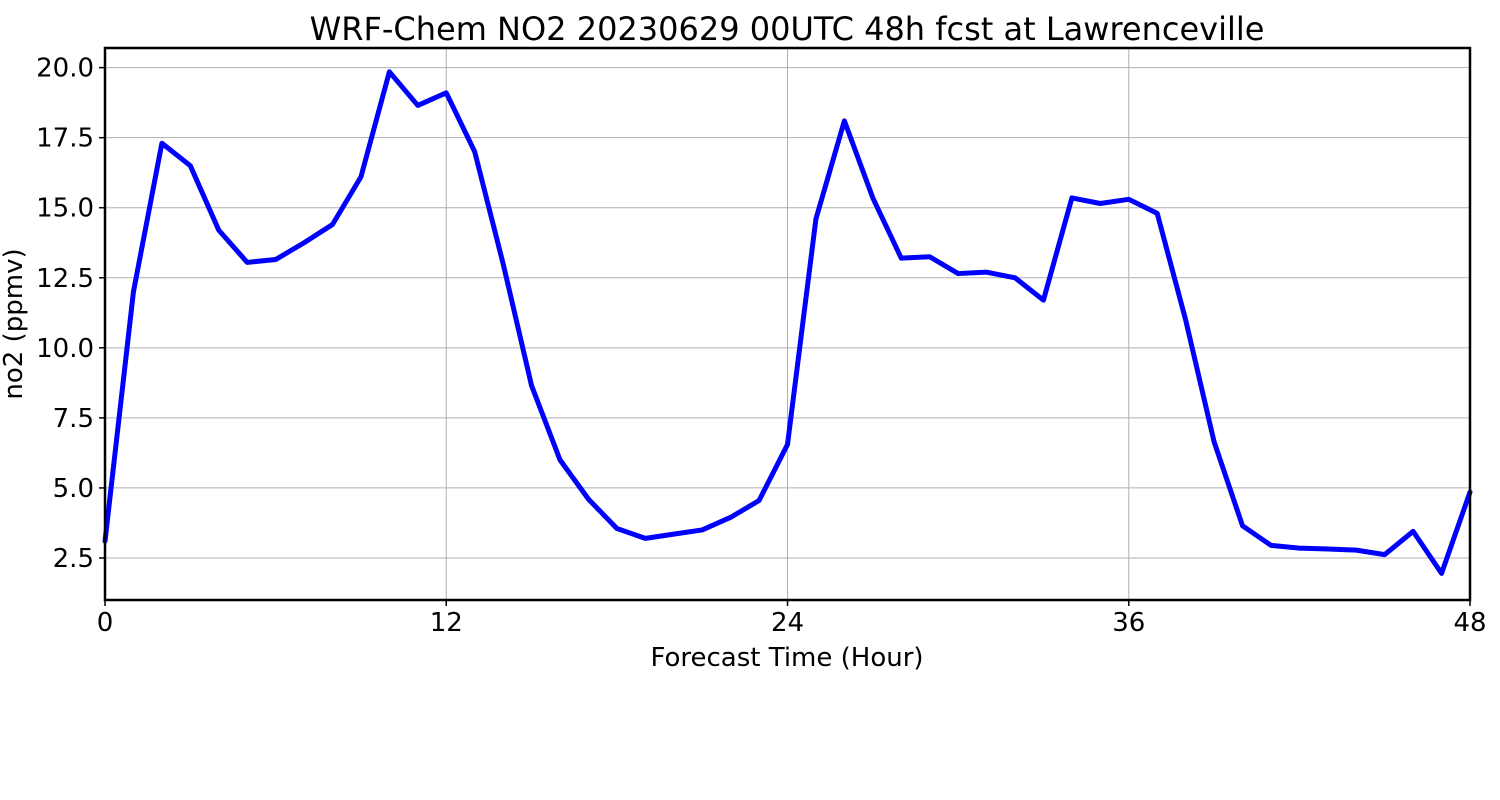 The width and height of the screenshot is (1500, 800). Describe the element at coordinates (65, 349) in the screenshot. I see `y-tick-label: 10.0` at that location.